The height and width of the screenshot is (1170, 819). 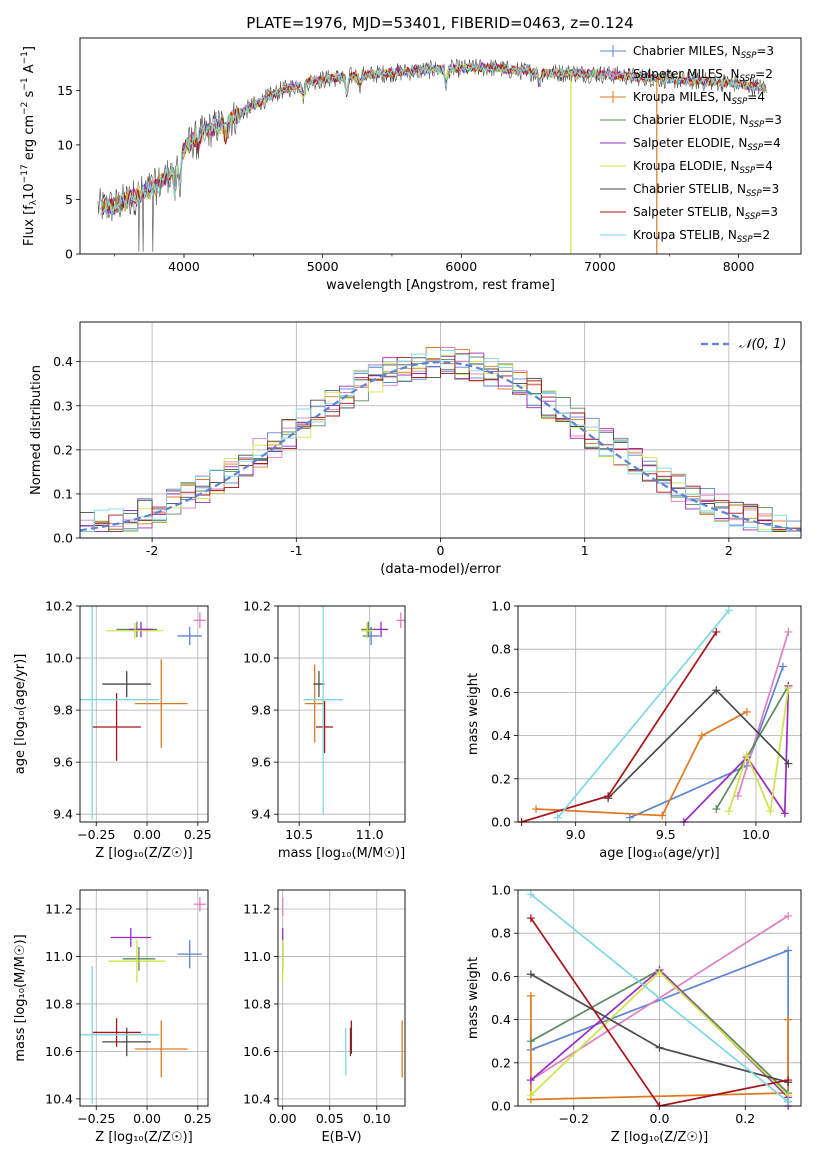 I want to click on x-tick-label: 4000, so click(x=184, y=266).